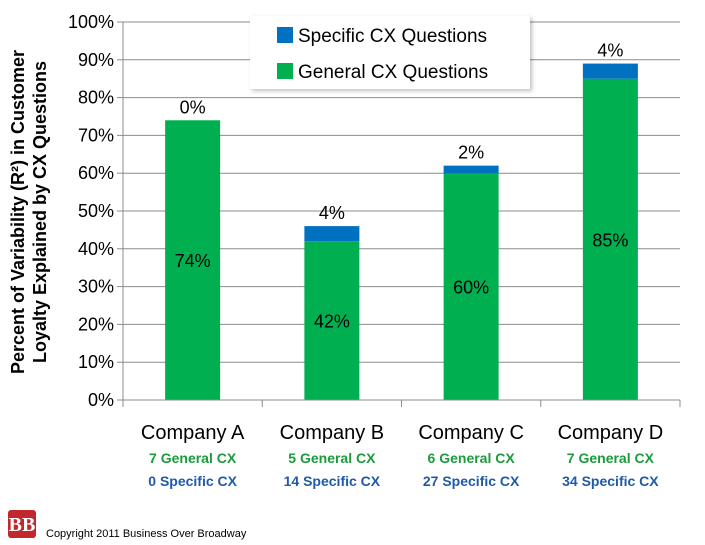  Describe the element at coordinates (96, 362) in the screenshot. I see `y-tick-label: 10%` at that location.